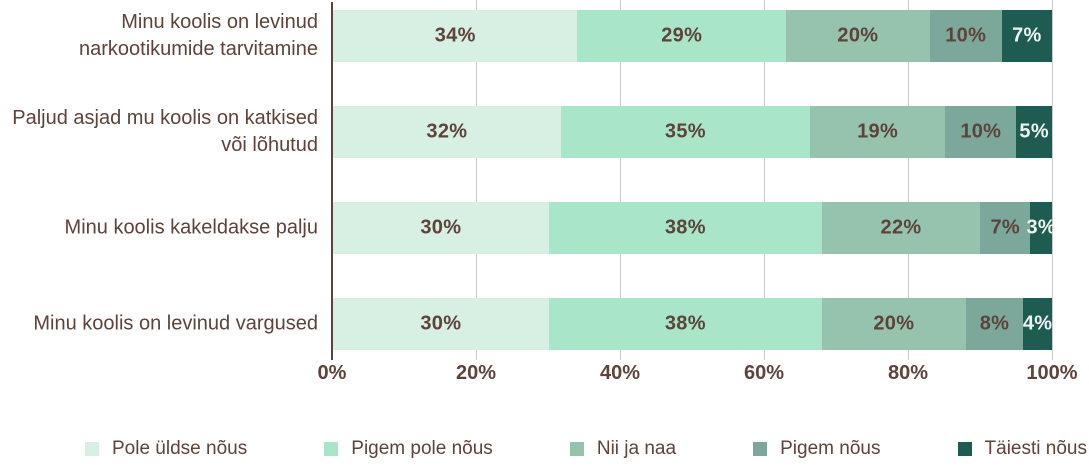 The width and height of the screenshot is (1089, 472). I want to click on legend-label: Täiesti nõus, so click(1035, 448).